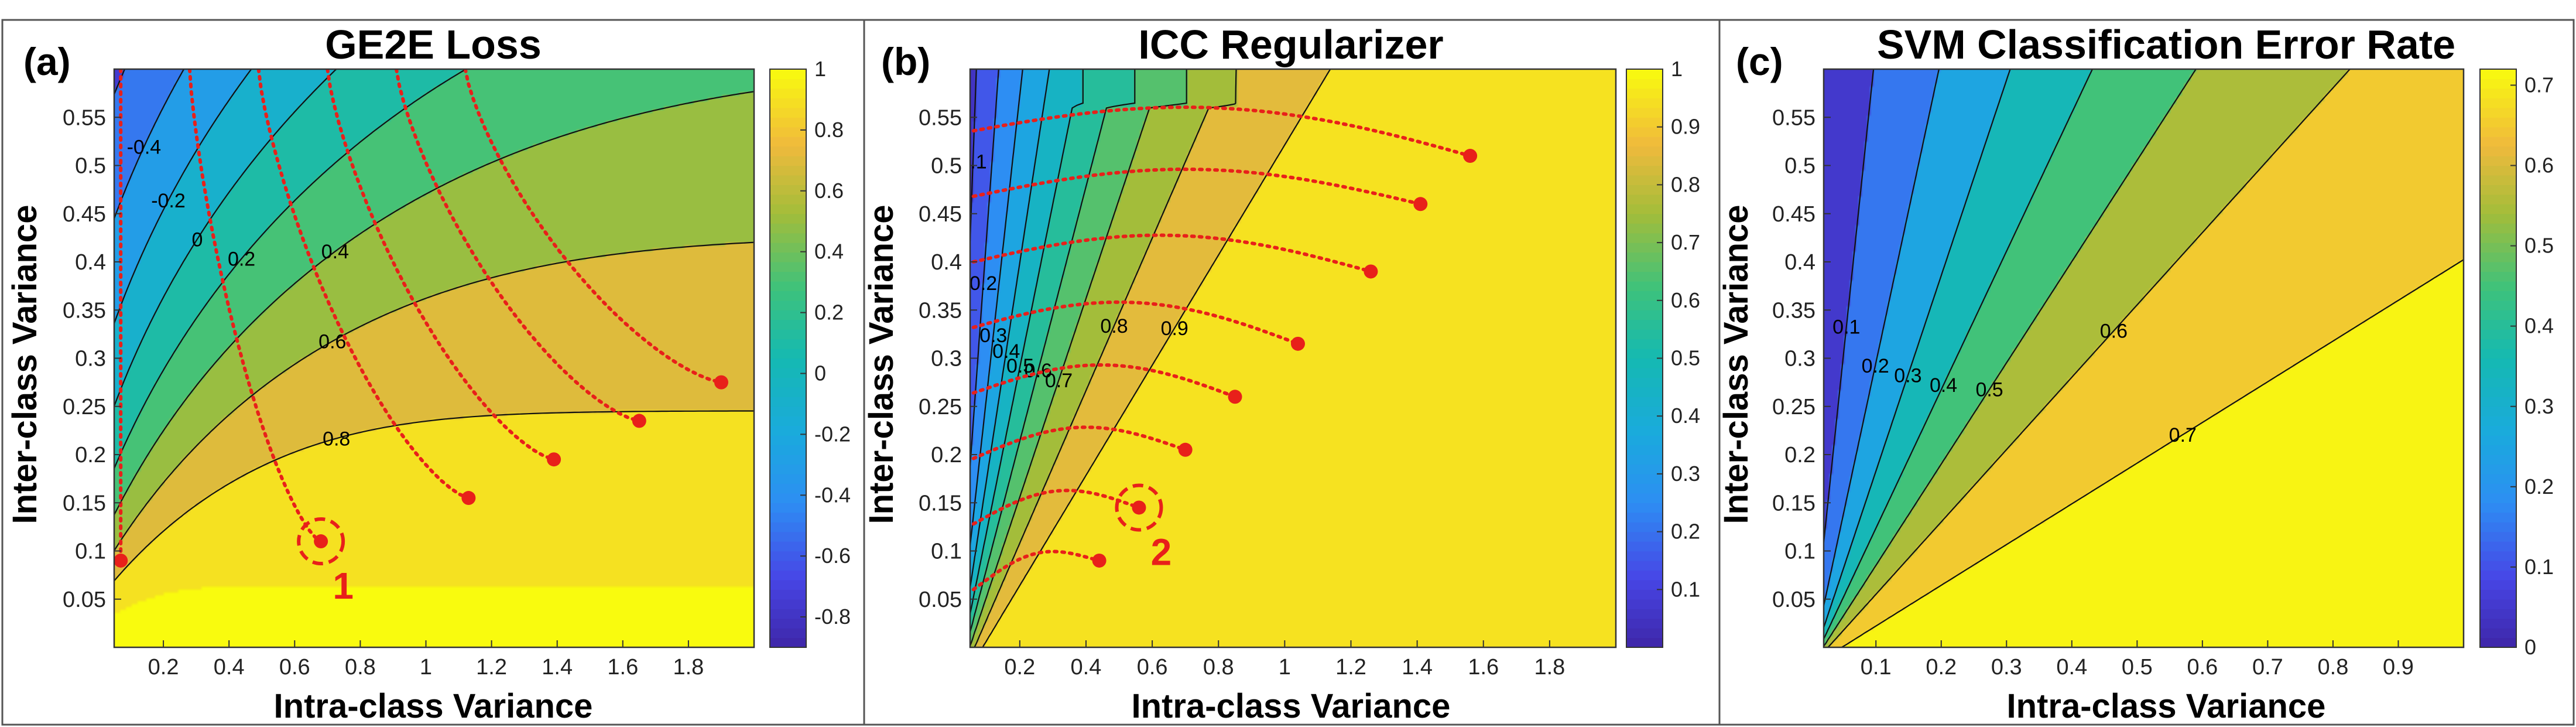 Image resolution: width=2576 pixels, height=727 pixels. Describe the element at coordinates (1417, 667) in the screenshot. I see `x-tick-label: 1.4` at that location.